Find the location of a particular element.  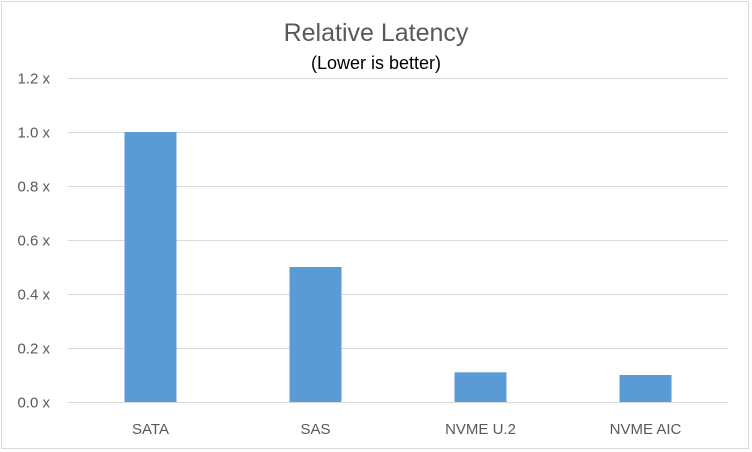

y-axis-ticks: 0.0 x 0.2 x 0.4 x 0.6 x 0.8 x 1.0 x 1.2 x is located at coordinates (33, 241).